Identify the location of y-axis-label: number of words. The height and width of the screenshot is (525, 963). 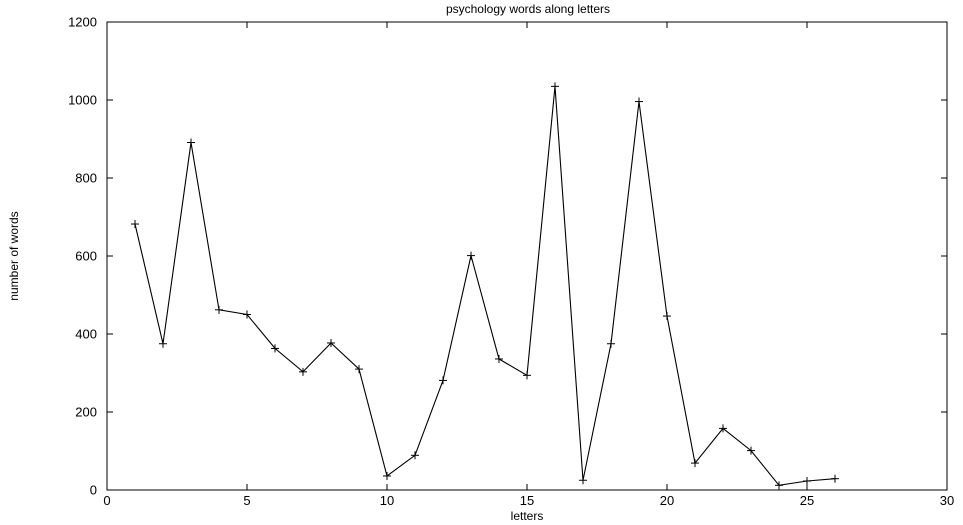
(14, 255).